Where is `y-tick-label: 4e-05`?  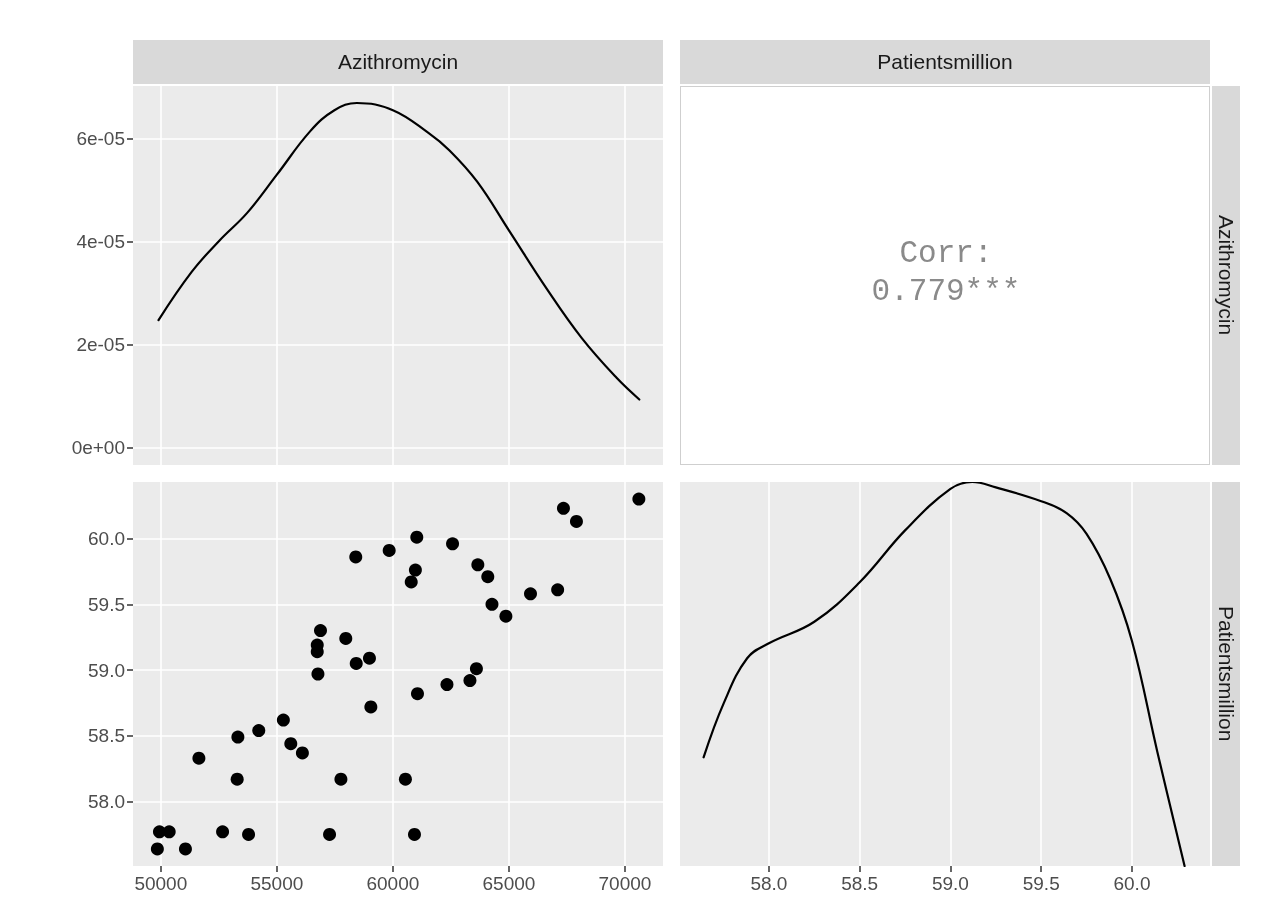 y-tick-label: 4e-05 is located at coordinates (100, 242).